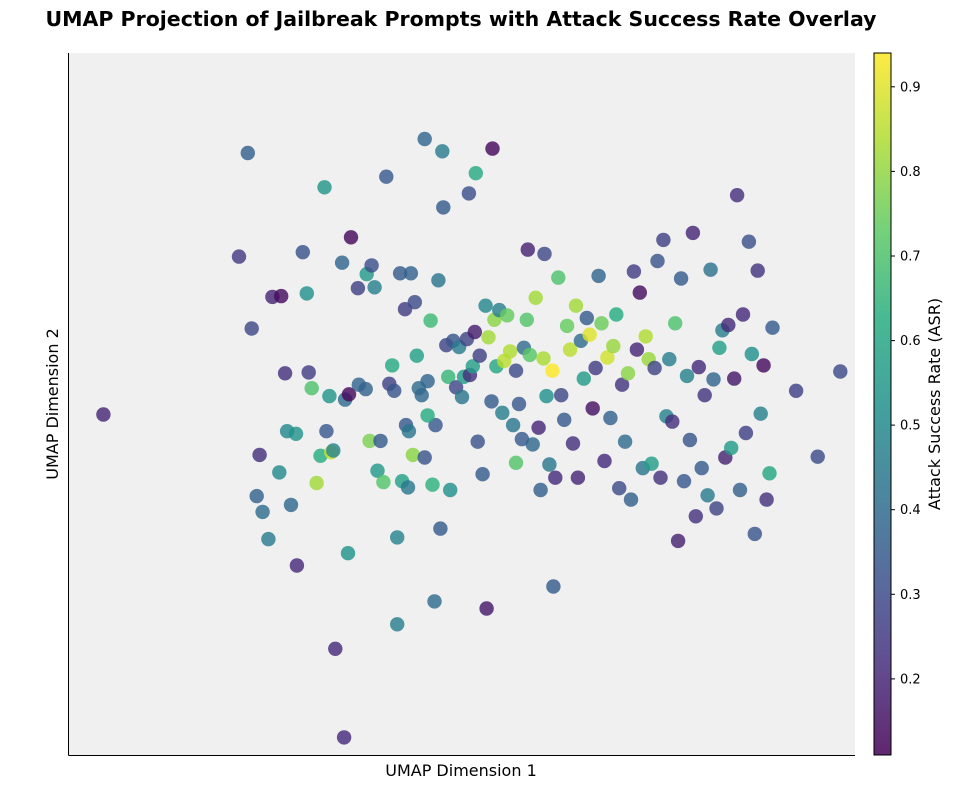 The height and width of the screenshot is (789, 955). I want to click on x-axis-label: UMAP Dimension 1, so click(461, 770).